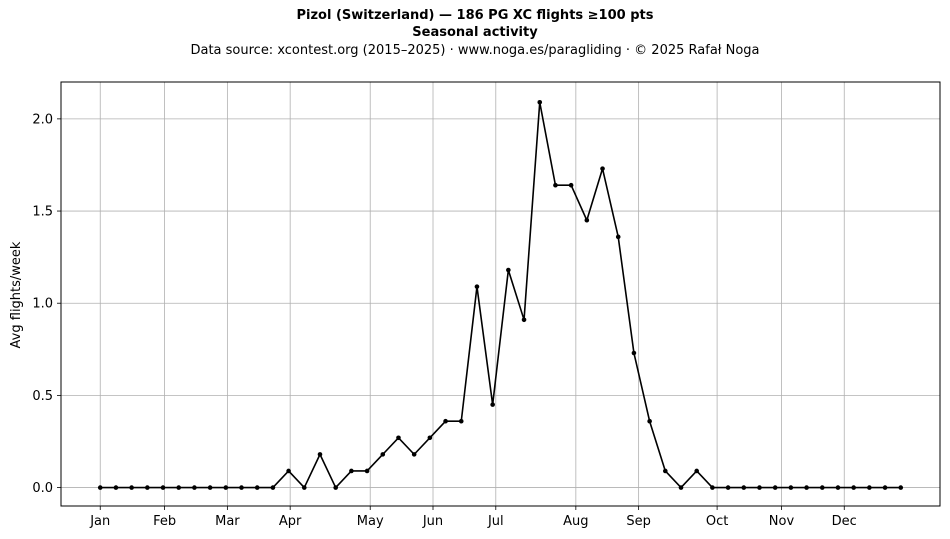 The image size is (950, 539). What do you see at coordinates (717, 521) in the screenshot?
I see `x-tick-label: Oct` at bounding box center [717, 521].